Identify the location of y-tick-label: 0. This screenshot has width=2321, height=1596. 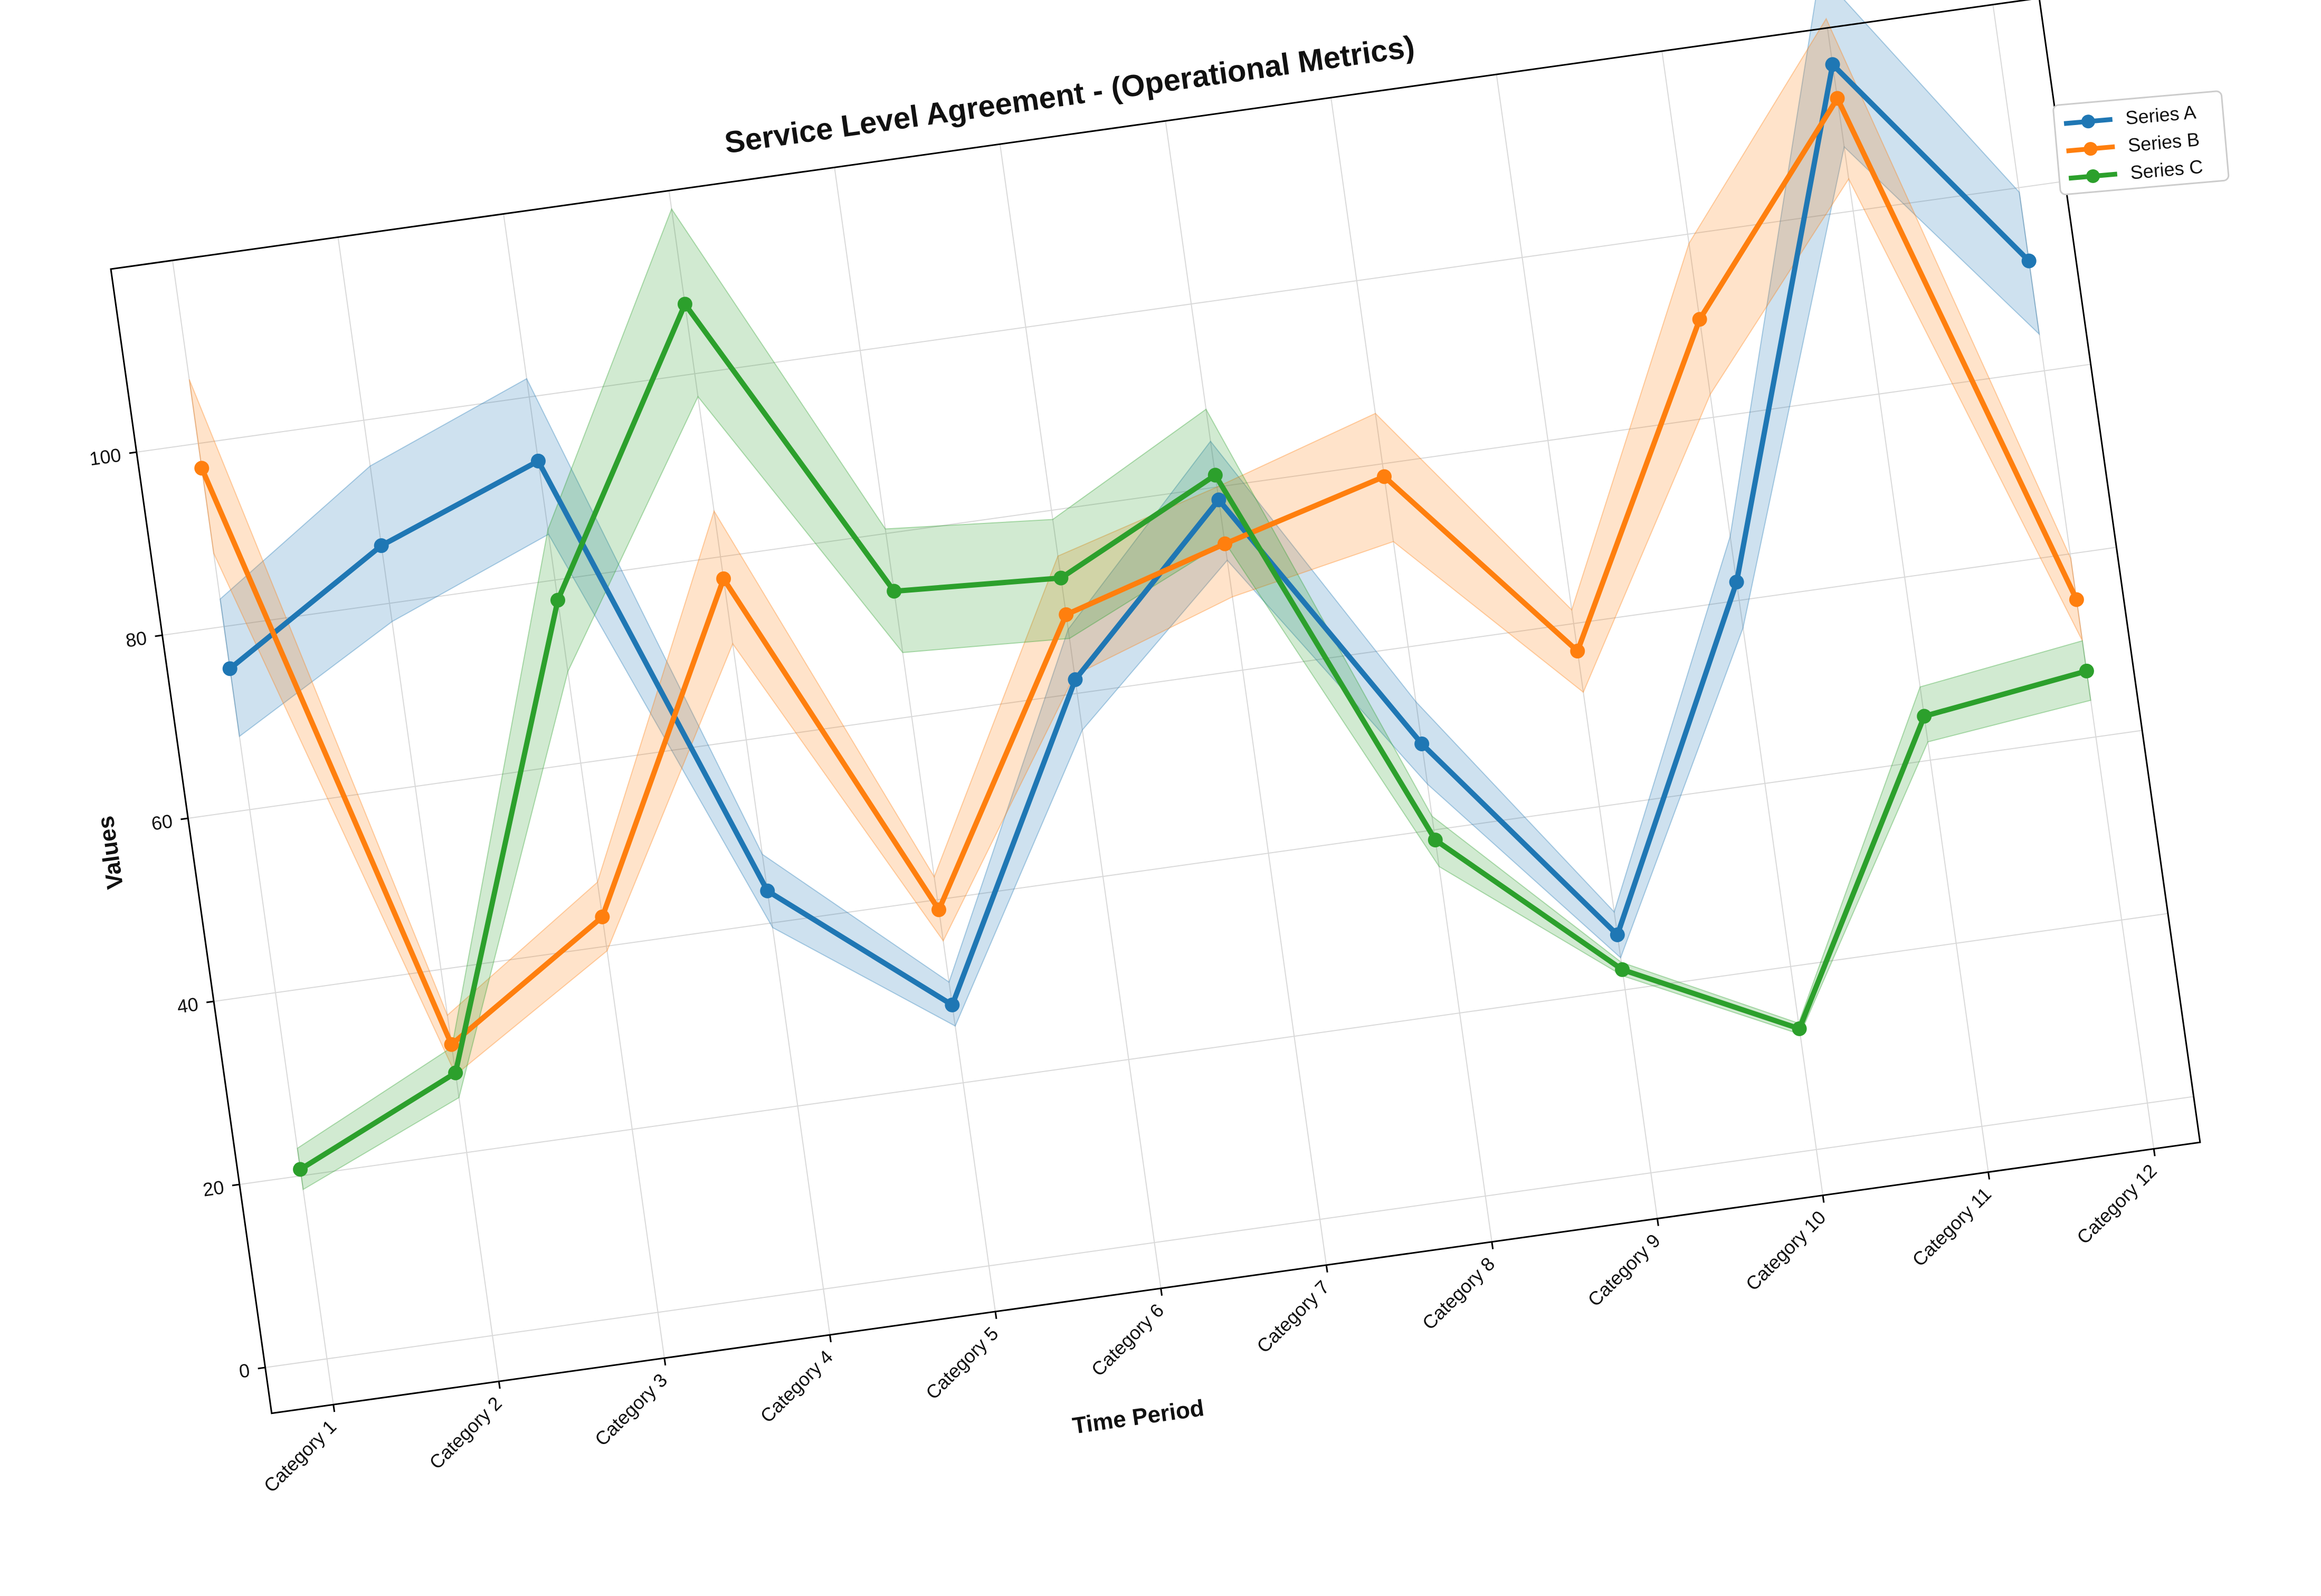
(244, 1370).